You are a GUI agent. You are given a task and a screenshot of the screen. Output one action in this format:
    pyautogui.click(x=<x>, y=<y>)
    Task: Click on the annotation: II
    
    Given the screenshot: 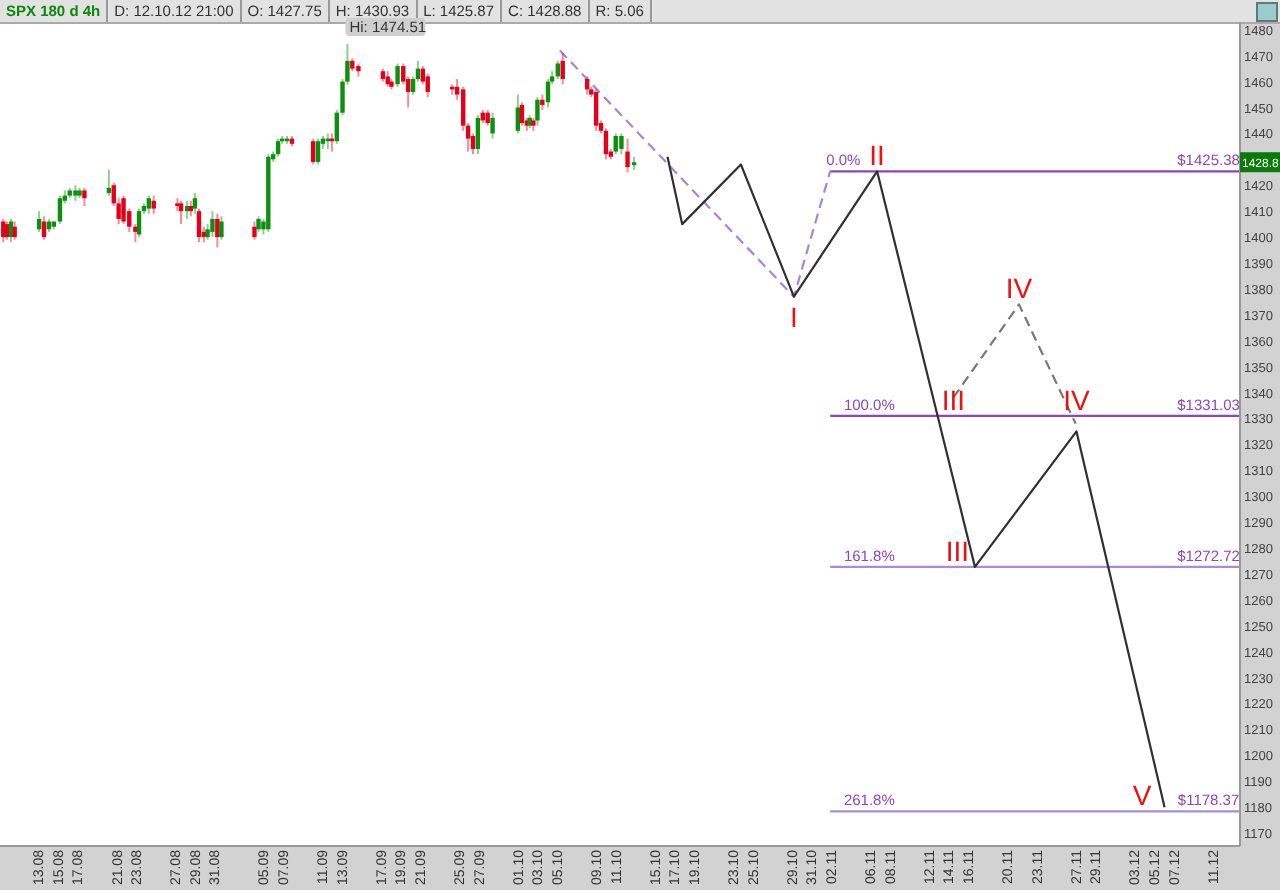 What is the action you would take?
    pyautogui.click(x=877, y=155)
    